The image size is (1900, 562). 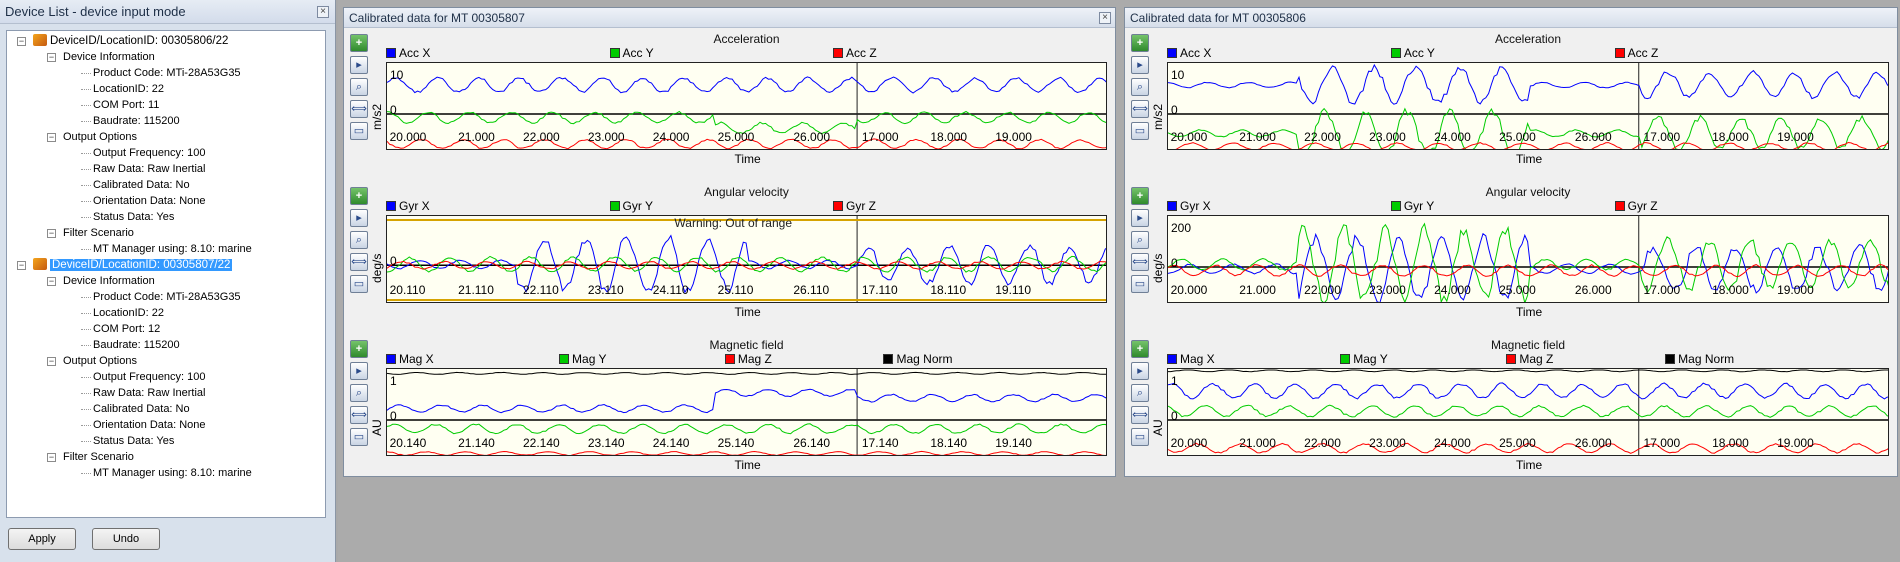 What do you see at coordinates (126, 329) in the screenshot?
I see `device-info-item: COM Port: 12` at bounding box center [126, 329].